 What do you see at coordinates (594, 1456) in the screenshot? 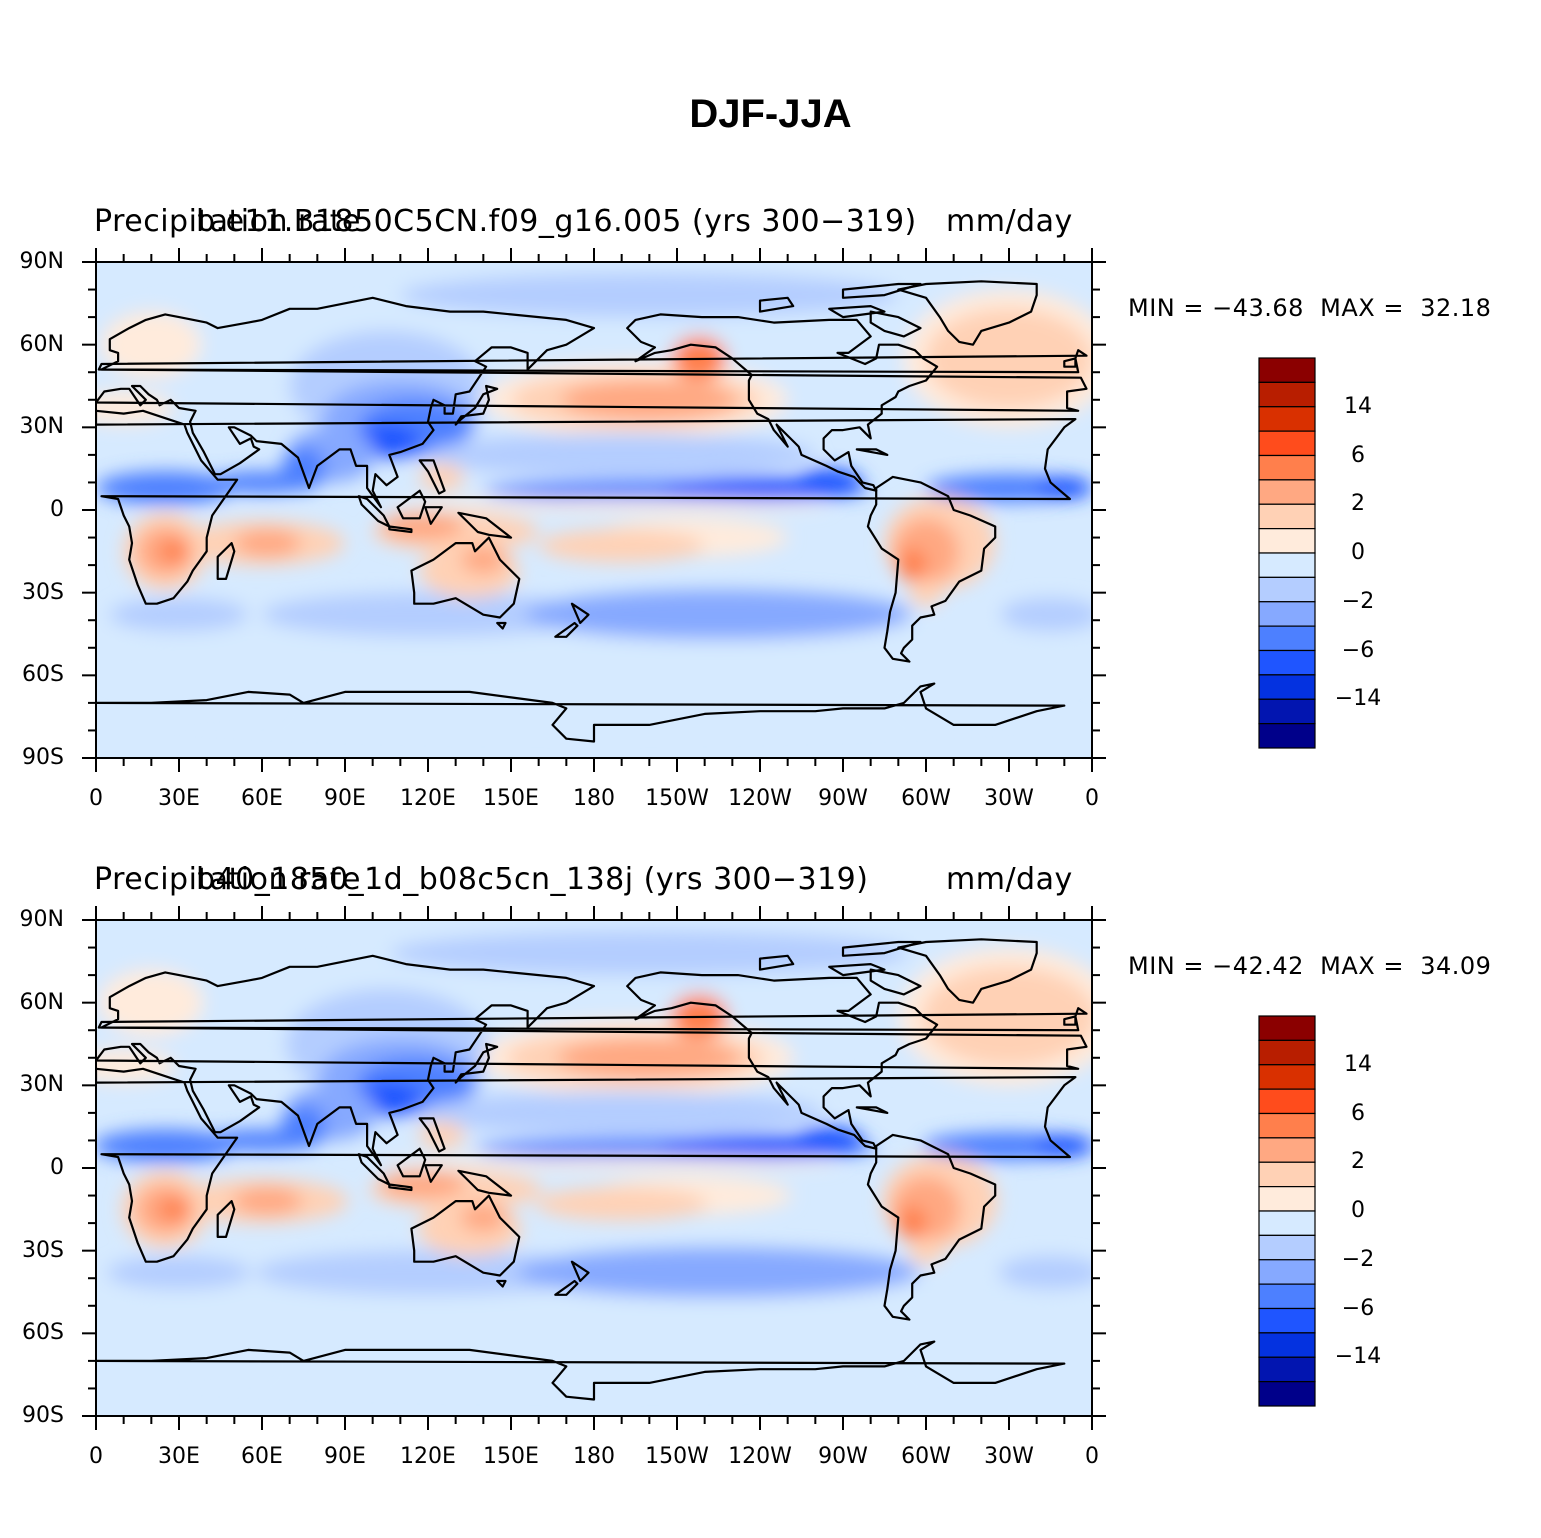
I see `lon-tick-label: 180` at bounding box center [594, 1456].